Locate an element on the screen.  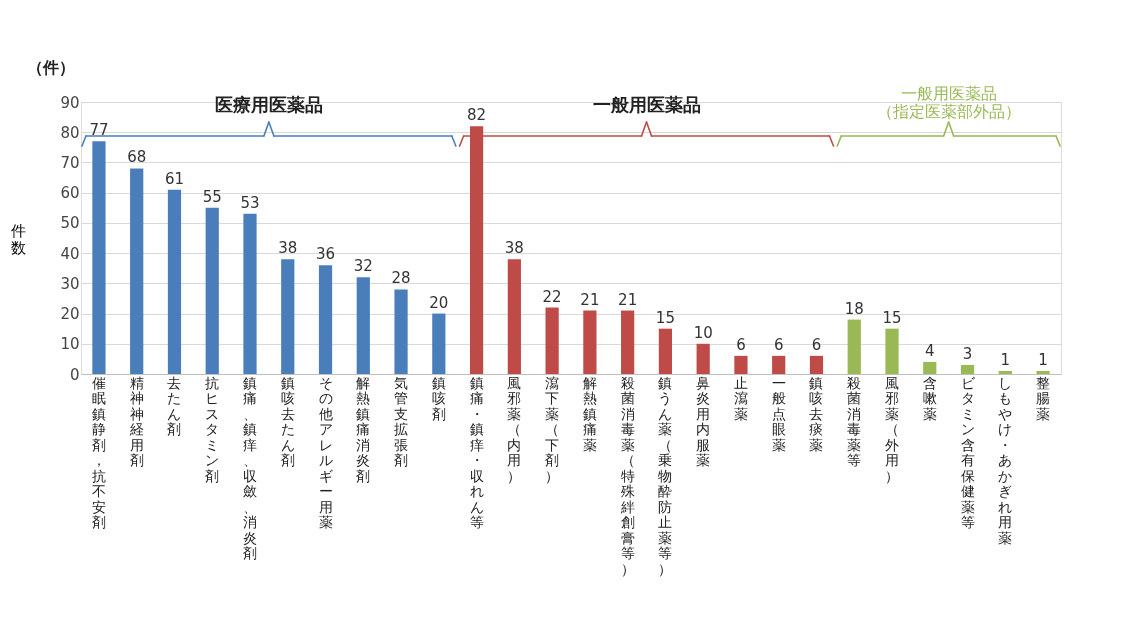
y-tick-label: 70 is located at coordinates (70, 162).